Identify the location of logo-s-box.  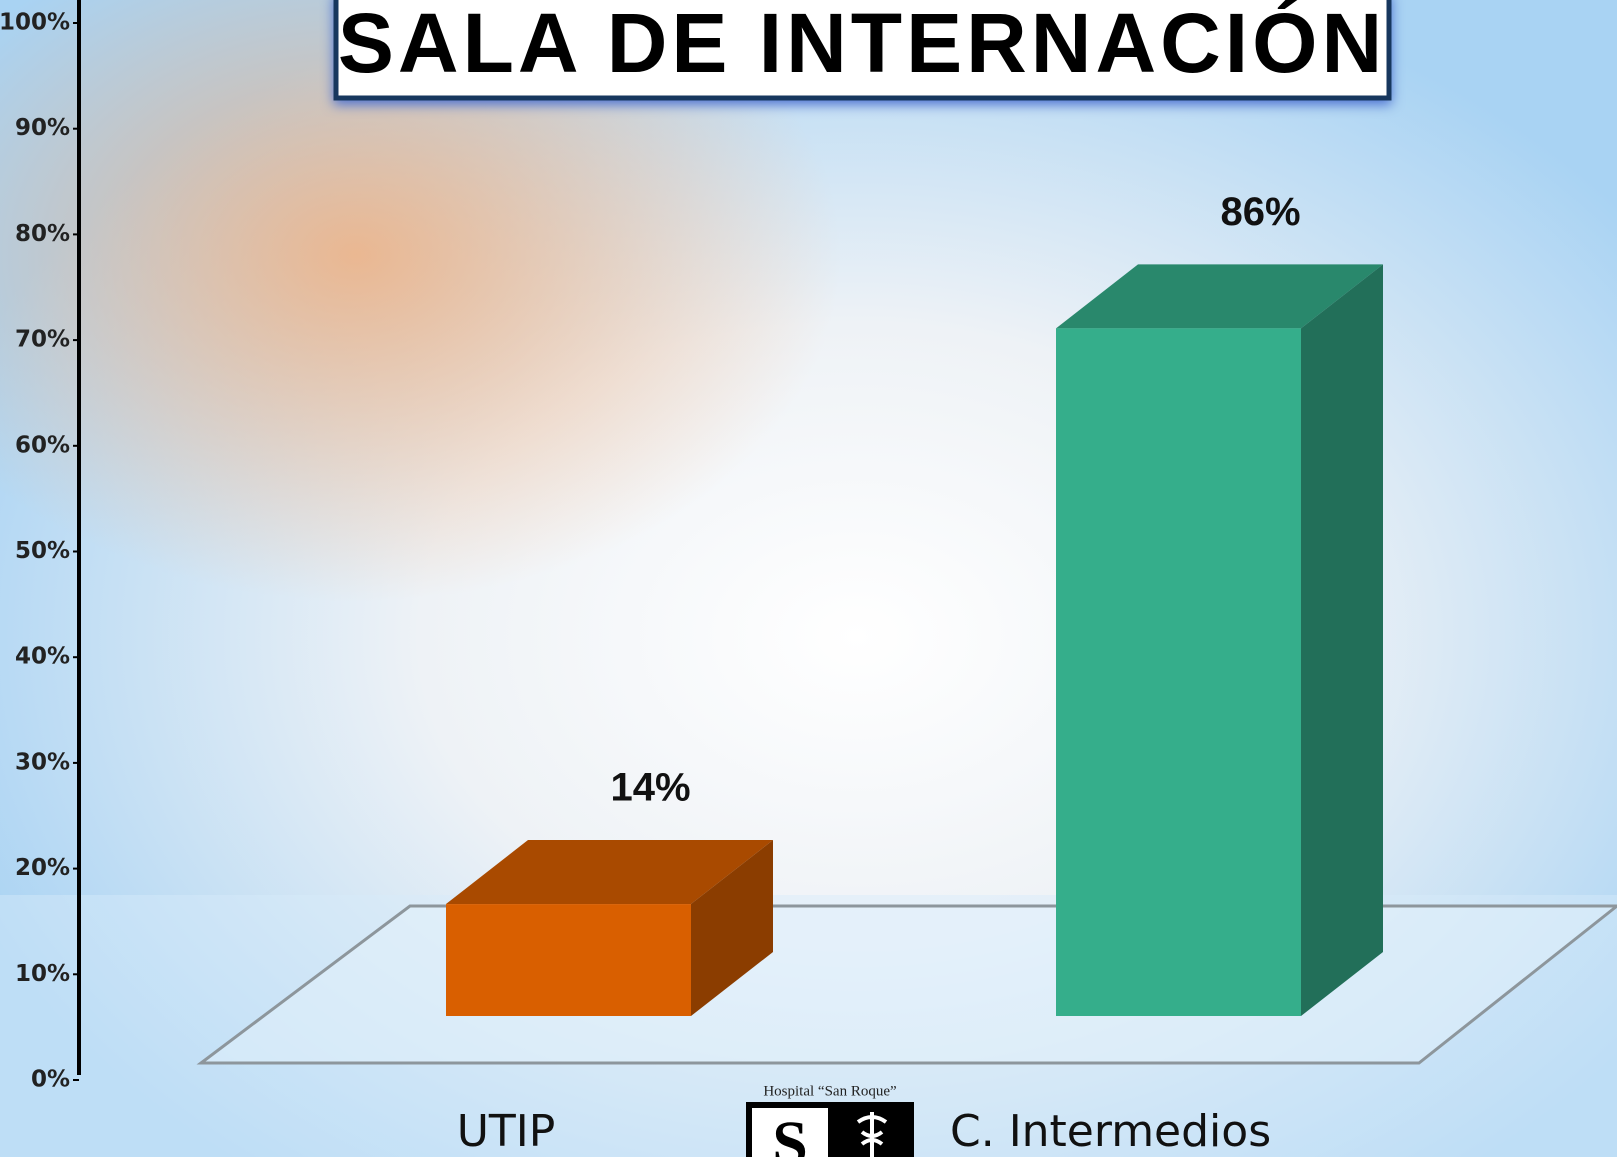
(790, 1132).